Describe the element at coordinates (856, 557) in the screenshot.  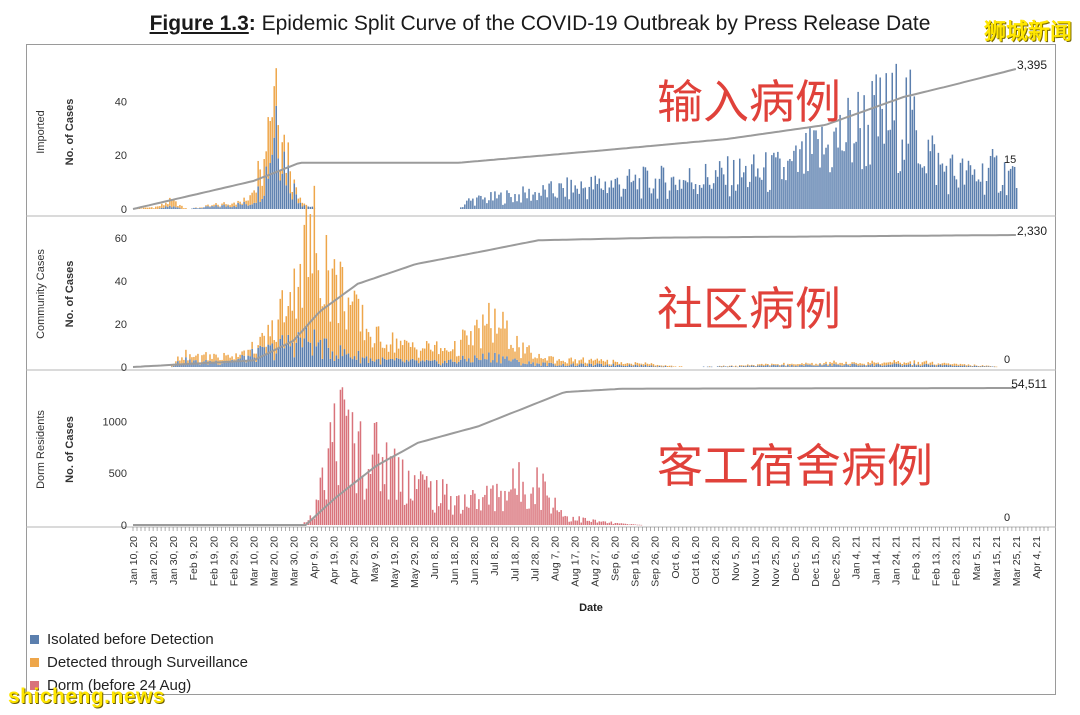
I see `x-tick-label: Jan 4, 21` at that location.